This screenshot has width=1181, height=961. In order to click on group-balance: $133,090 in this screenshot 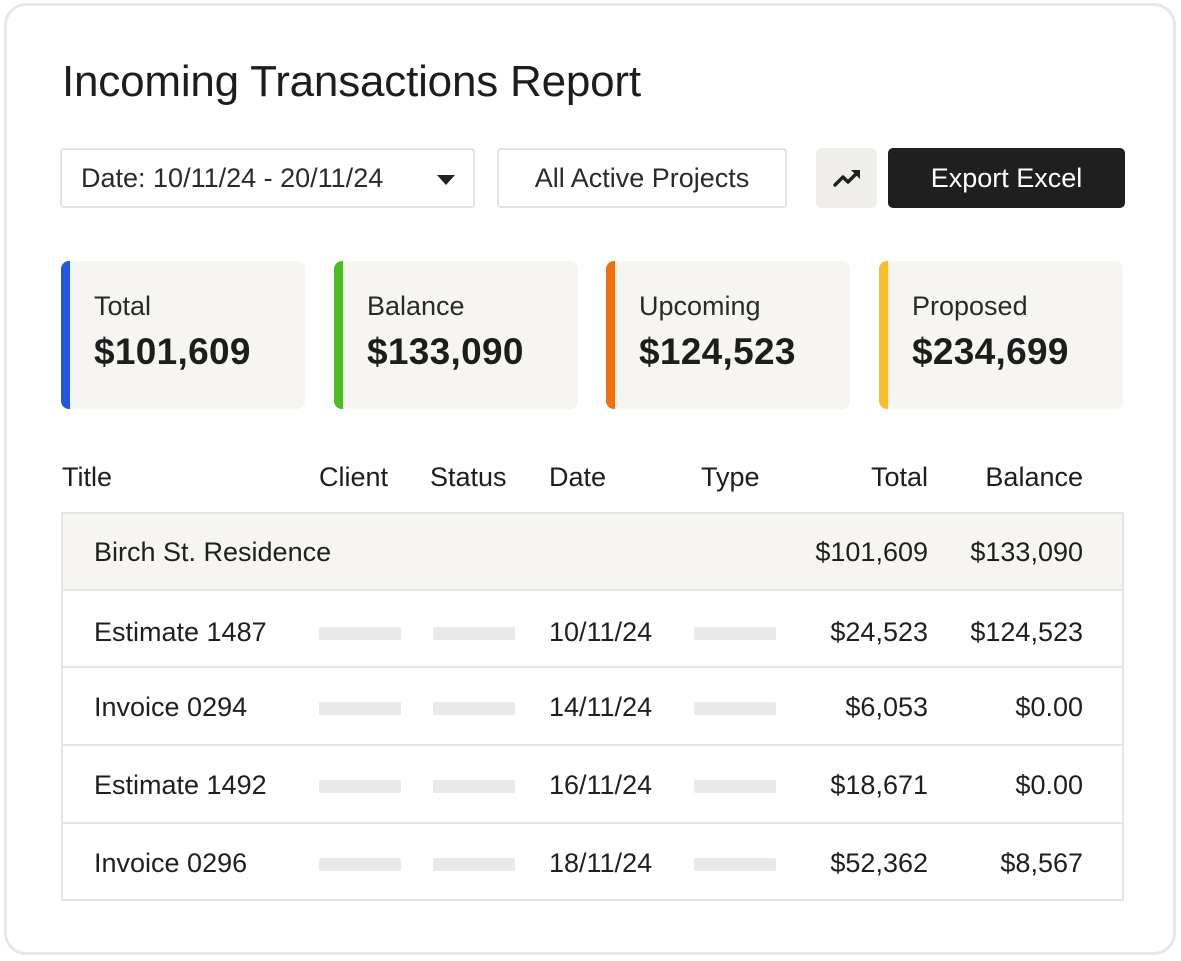, I will do `click(1026, 552)`.